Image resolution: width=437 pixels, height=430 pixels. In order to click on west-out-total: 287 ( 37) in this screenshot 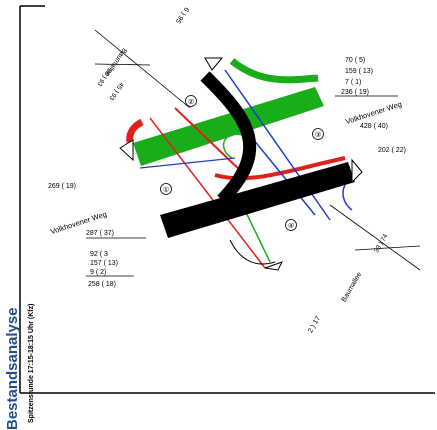, I will do `click(100, 233)`.